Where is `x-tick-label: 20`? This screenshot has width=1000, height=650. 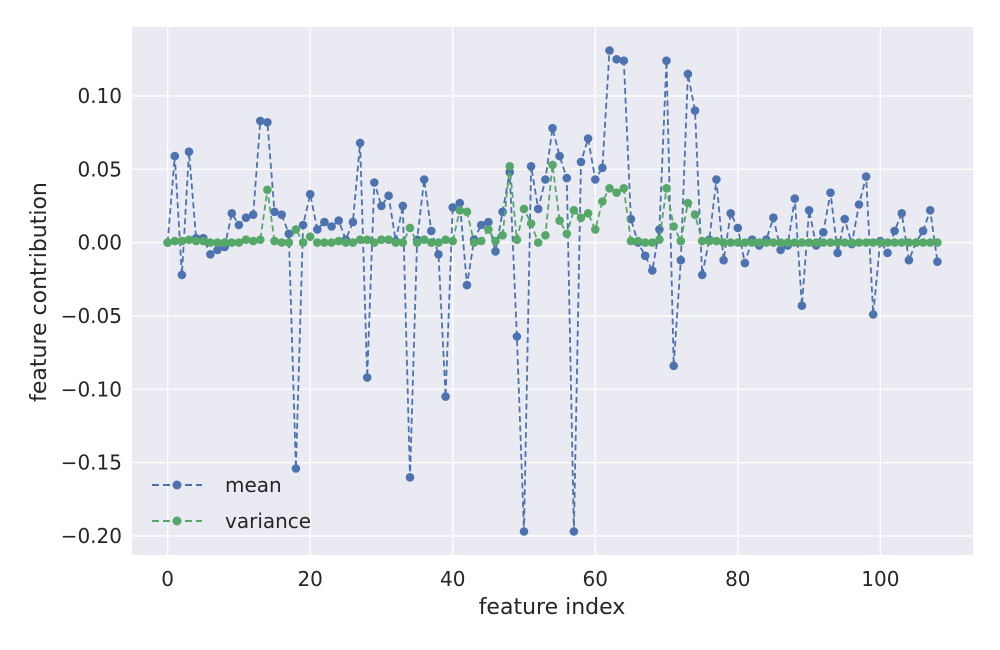 x-tick-label: 20 is located at coordinates (309, 579).